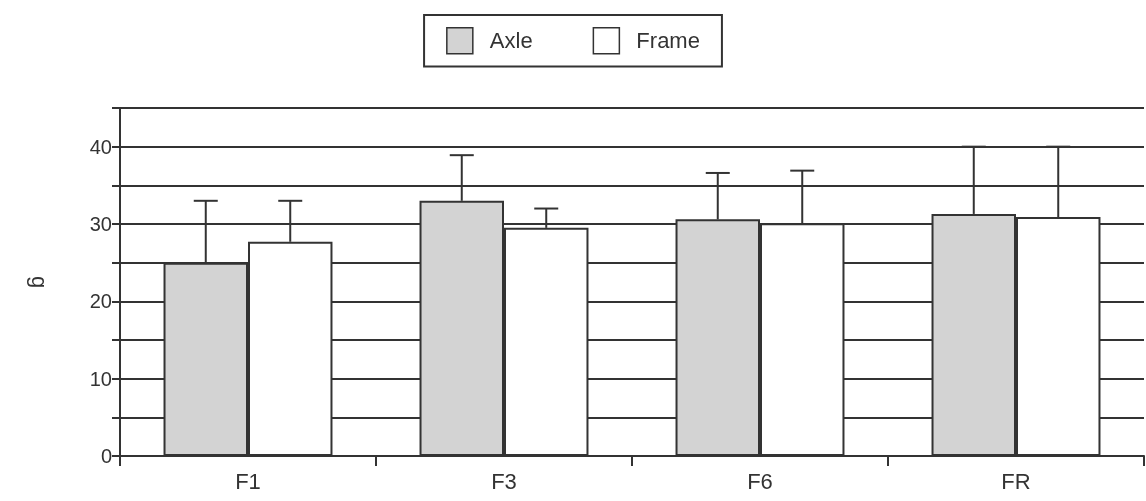 The height and width of the screenshot is (501, 1146). What do you see at coordinates (100, 224) in the screenshot?
I see `y-tick-label: 30` at bounding box center [100, 224].